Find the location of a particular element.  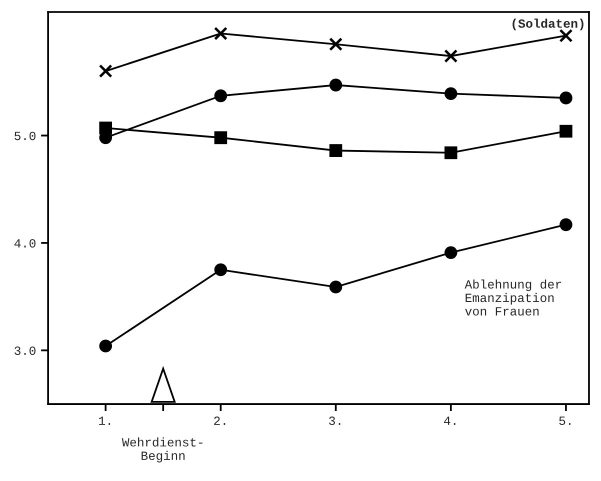

y-tick-label: 4.0 is located at coordinates (25, 243).